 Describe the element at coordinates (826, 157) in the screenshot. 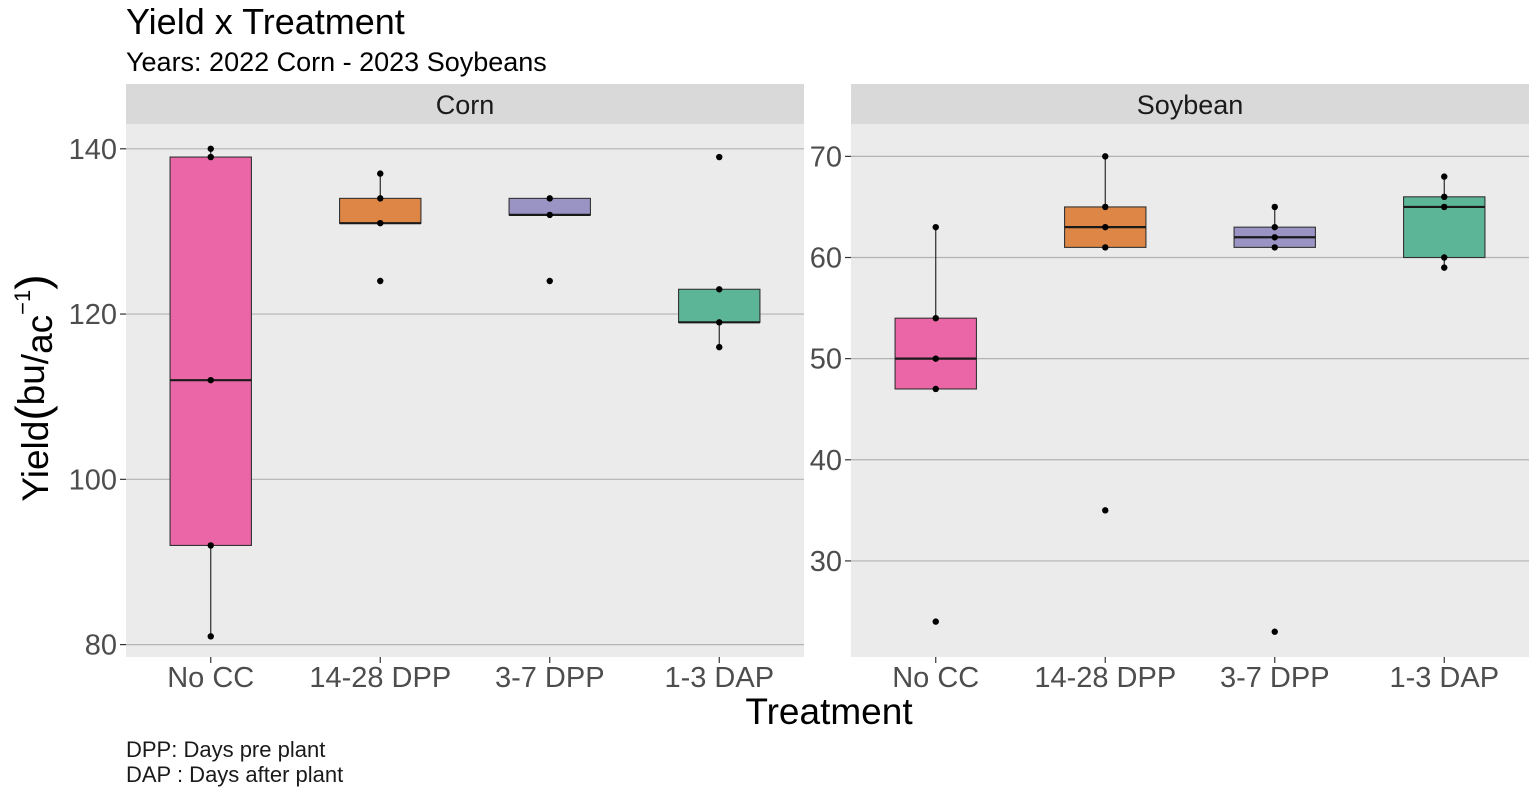

I see `y-tick-label-soybean-70: 70` at that location.